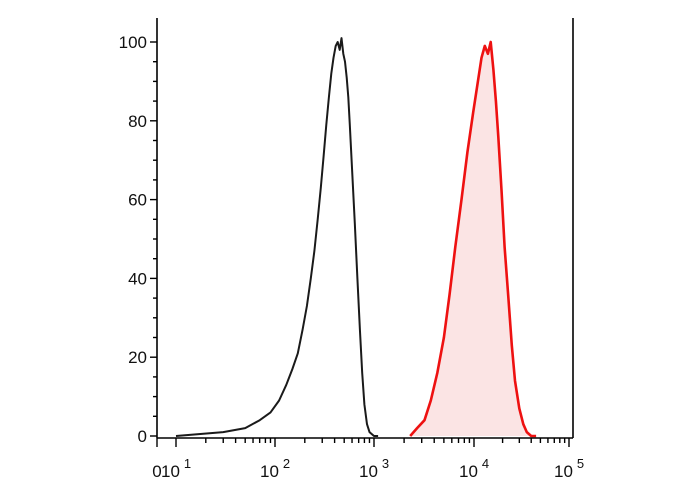 This screenshot has height=490, width=688. I want to click on x-tick-label: 10 5, so click(569, 468).